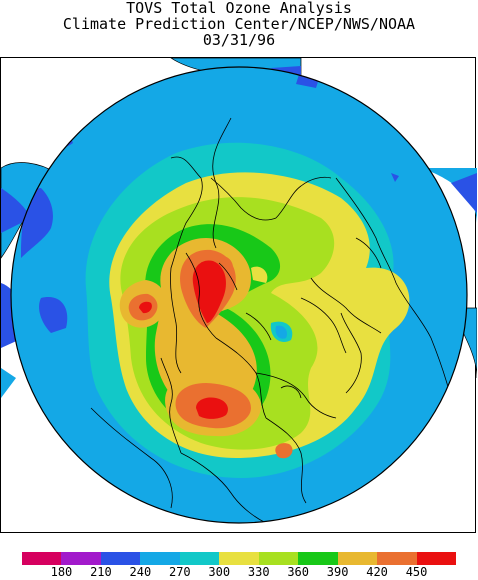 The height and width of the screenshot is (580, 478). I want to click on scale-tick-label: 360, so click(298, 572).